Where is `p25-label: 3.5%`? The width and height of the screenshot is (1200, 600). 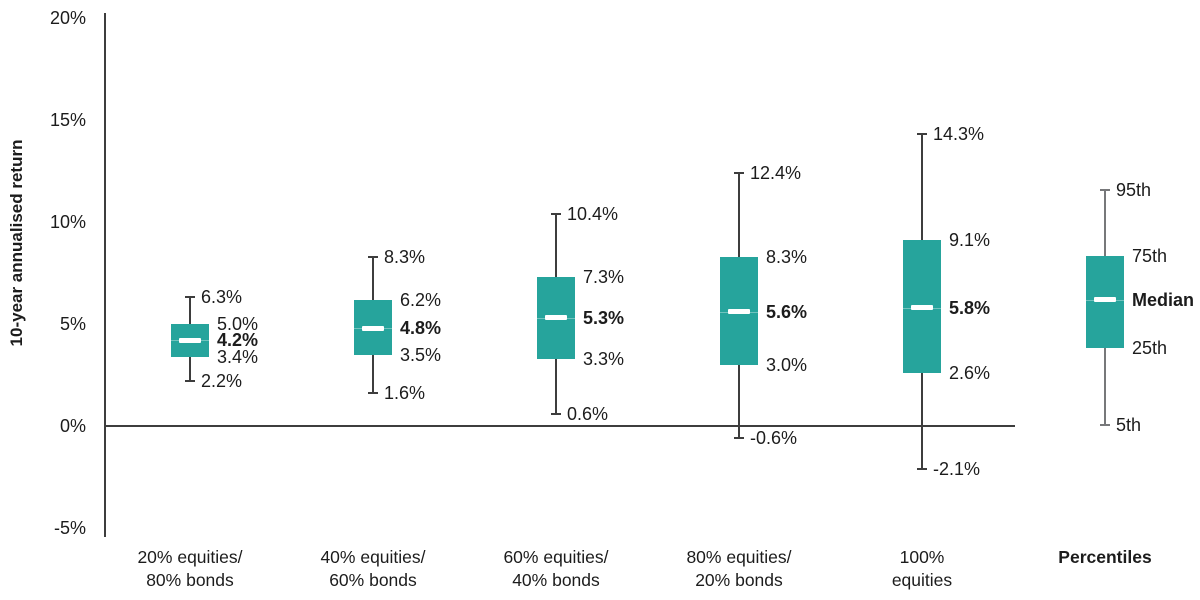
p25-label: 3.5% is located at coordinates (421, 354).